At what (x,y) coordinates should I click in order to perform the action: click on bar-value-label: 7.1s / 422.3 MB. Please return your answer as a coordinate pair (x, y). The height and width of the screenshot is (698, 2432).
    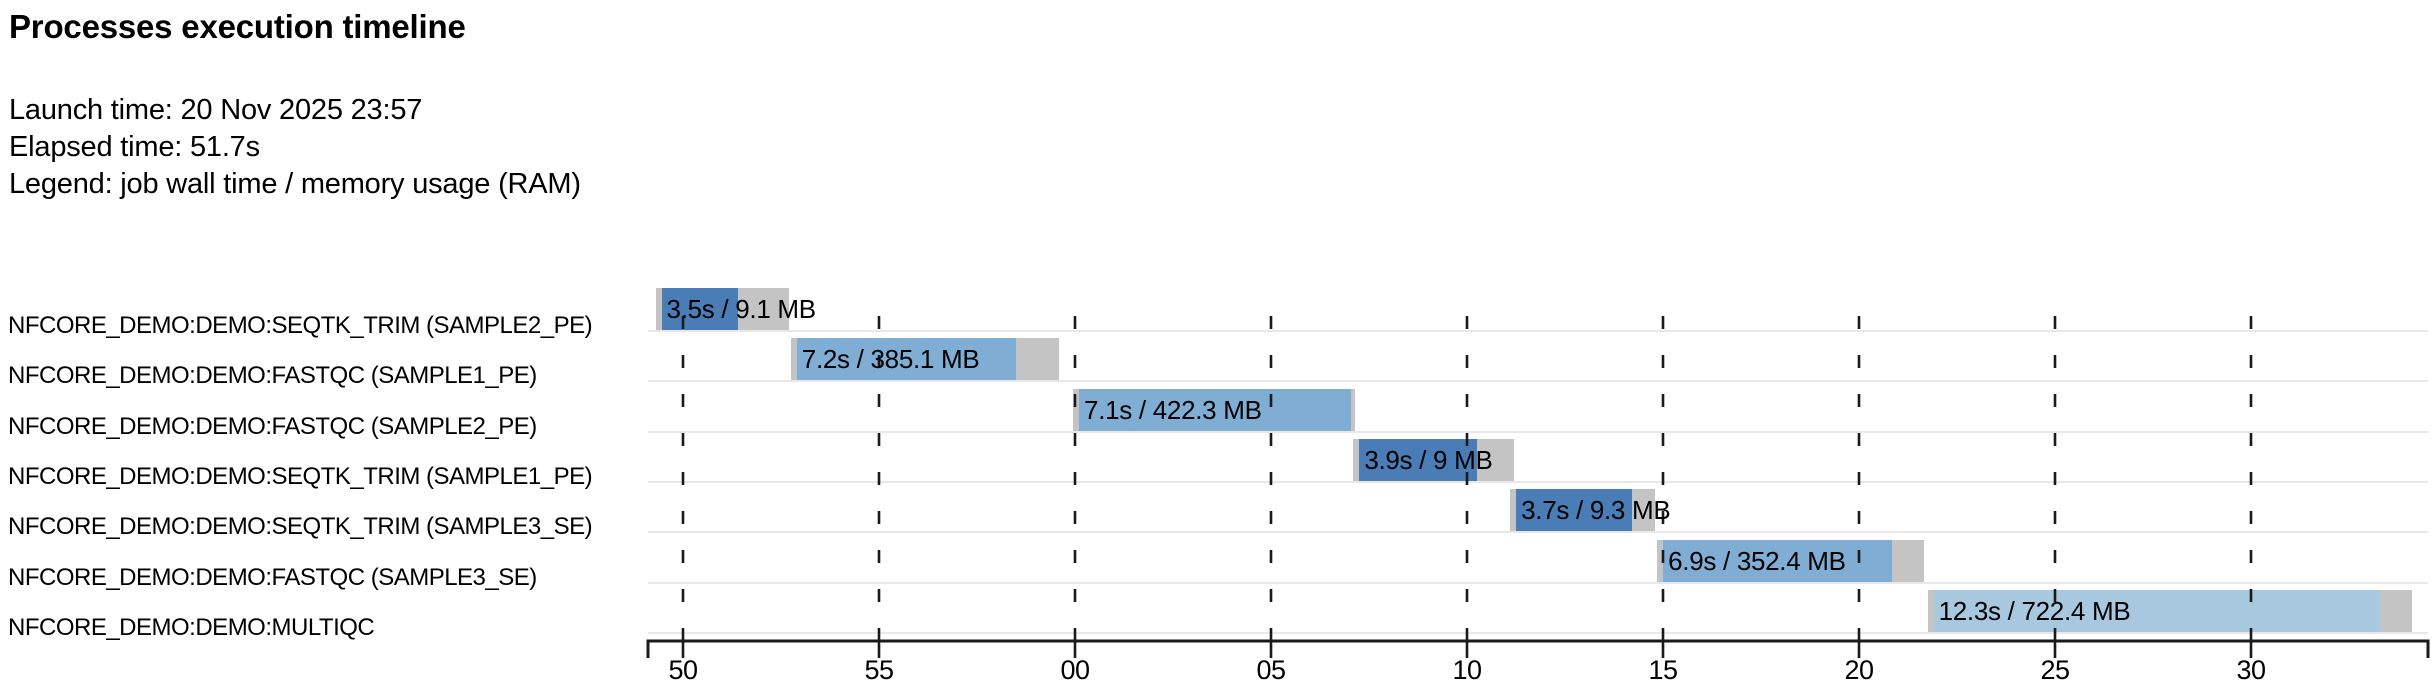
    Looking at the image, I should click on (1173, 409).